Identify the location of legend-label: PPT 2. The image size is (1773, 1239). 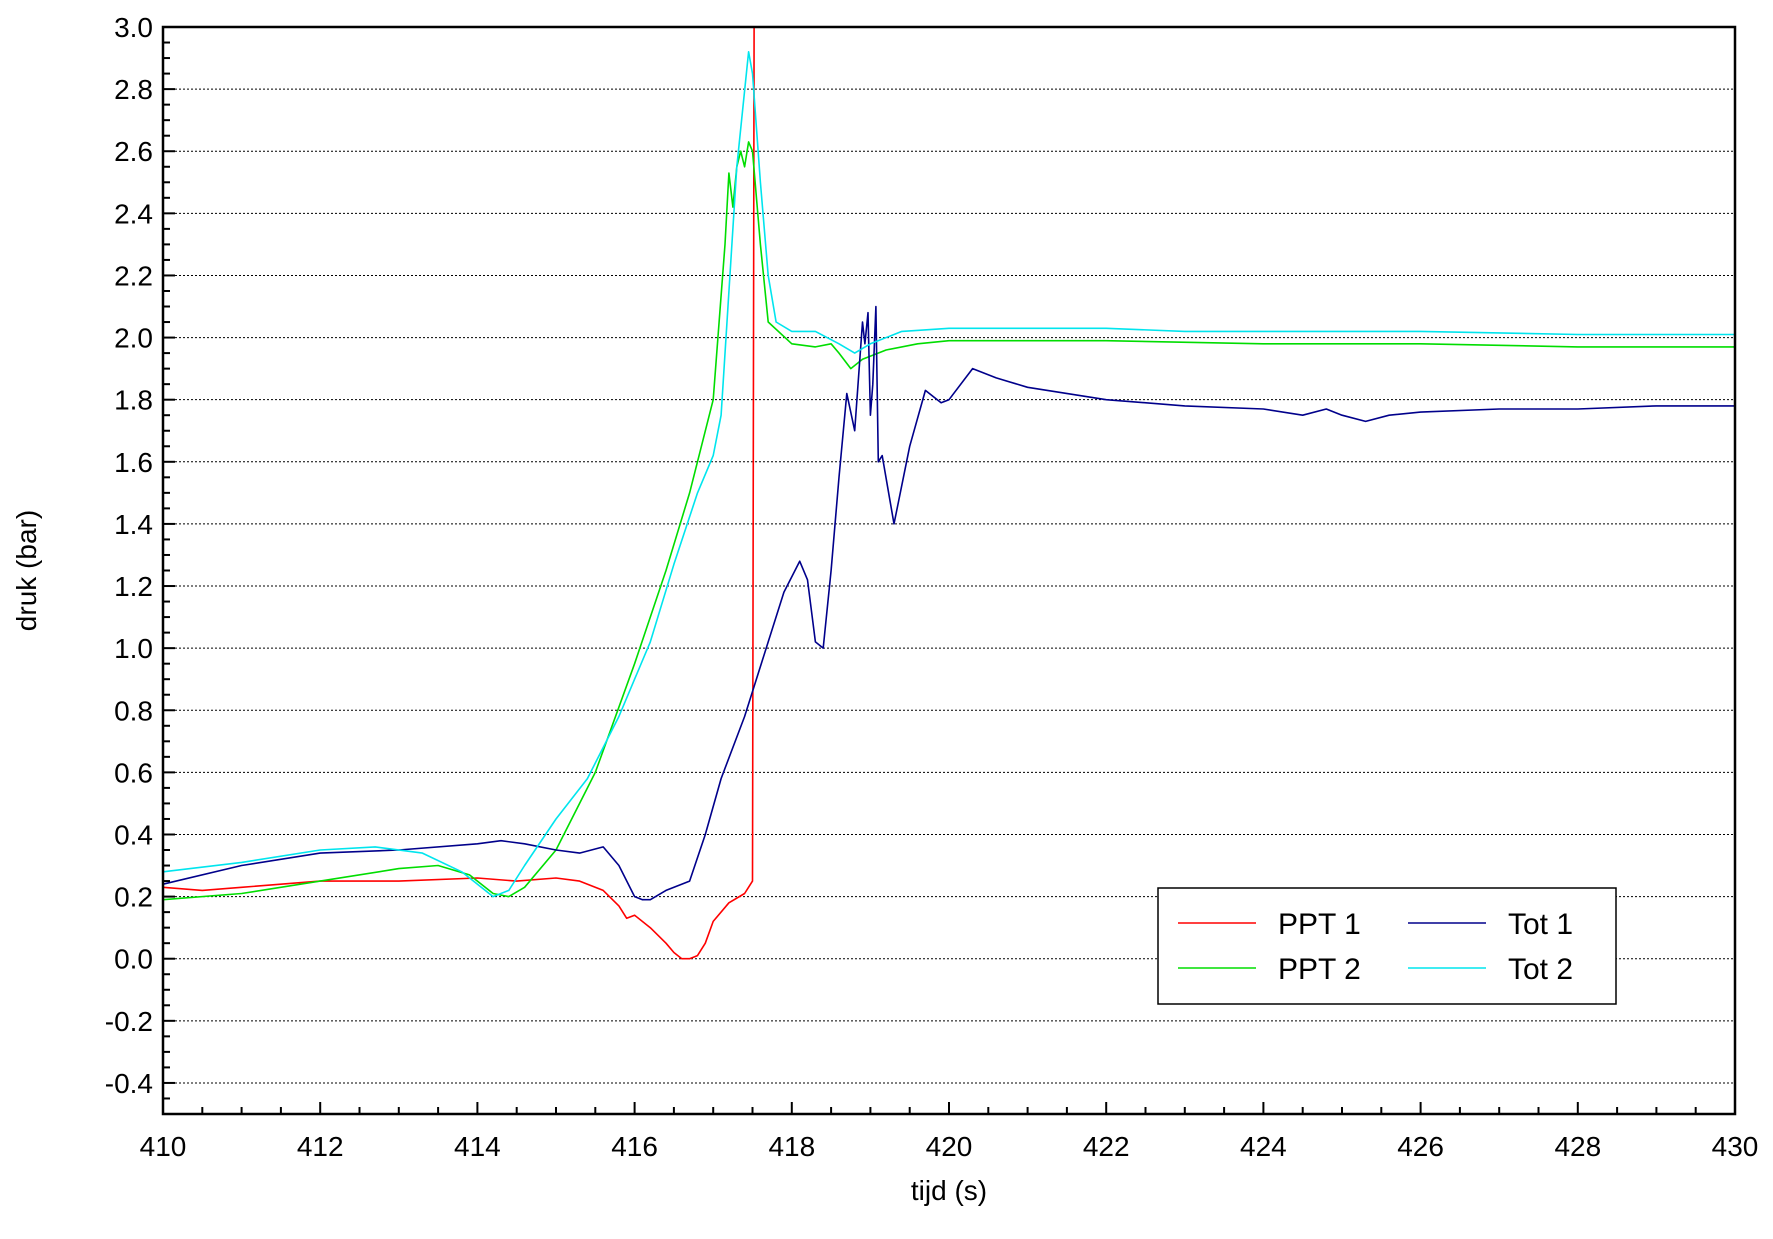
(1319, 969).